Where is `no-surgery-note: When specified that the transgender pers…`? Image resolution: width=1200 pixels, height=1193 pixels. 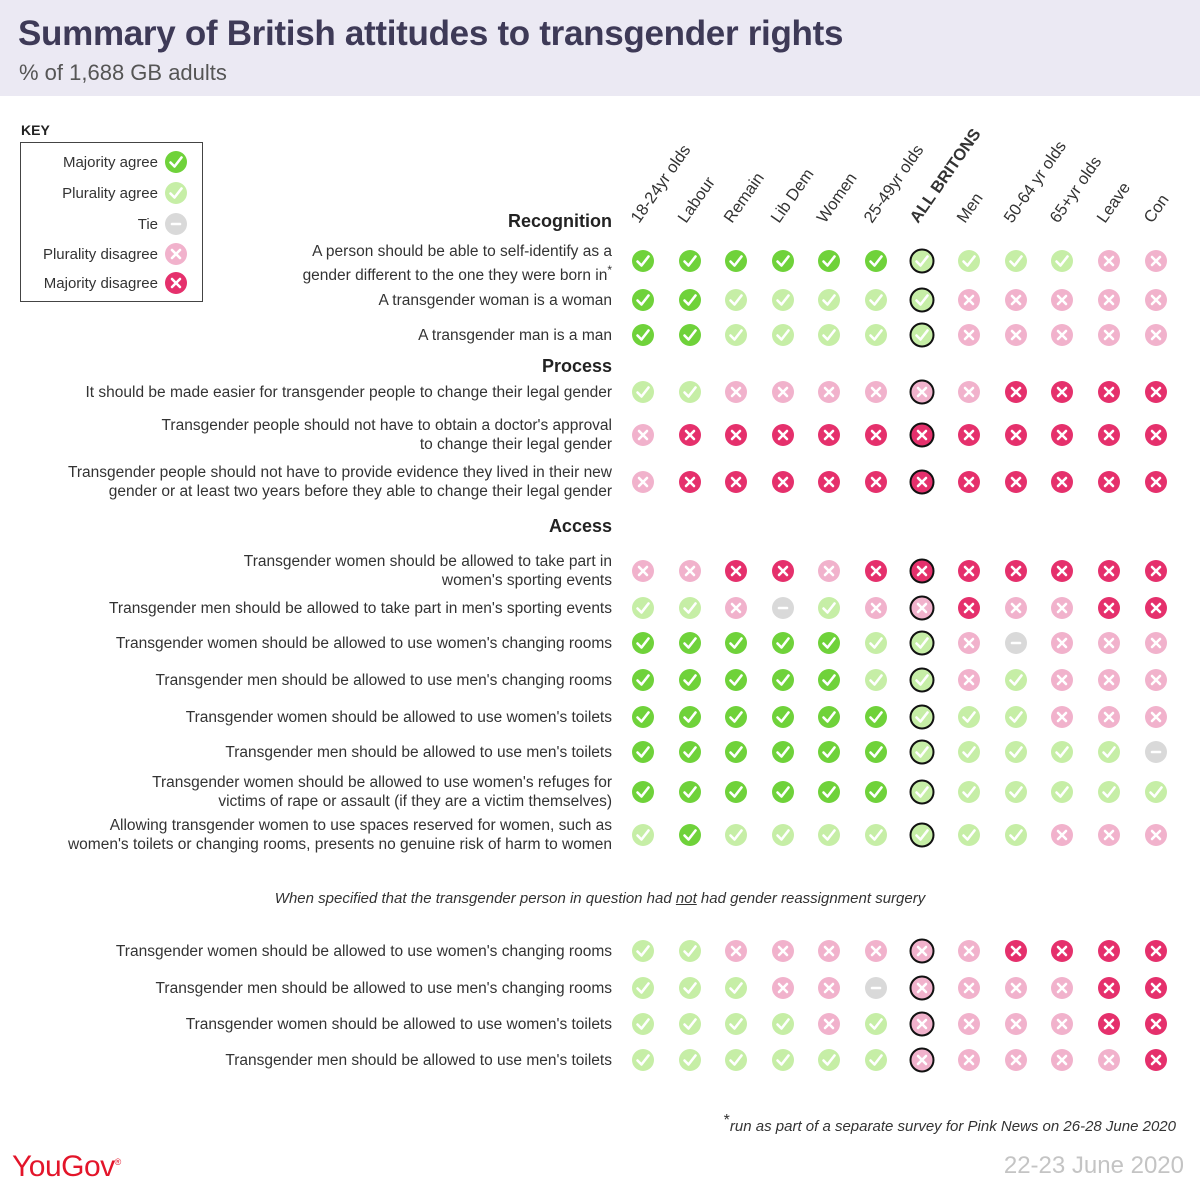 no-surgery-note: When specified that the transgender pers… is located at coordinates (600, 898).